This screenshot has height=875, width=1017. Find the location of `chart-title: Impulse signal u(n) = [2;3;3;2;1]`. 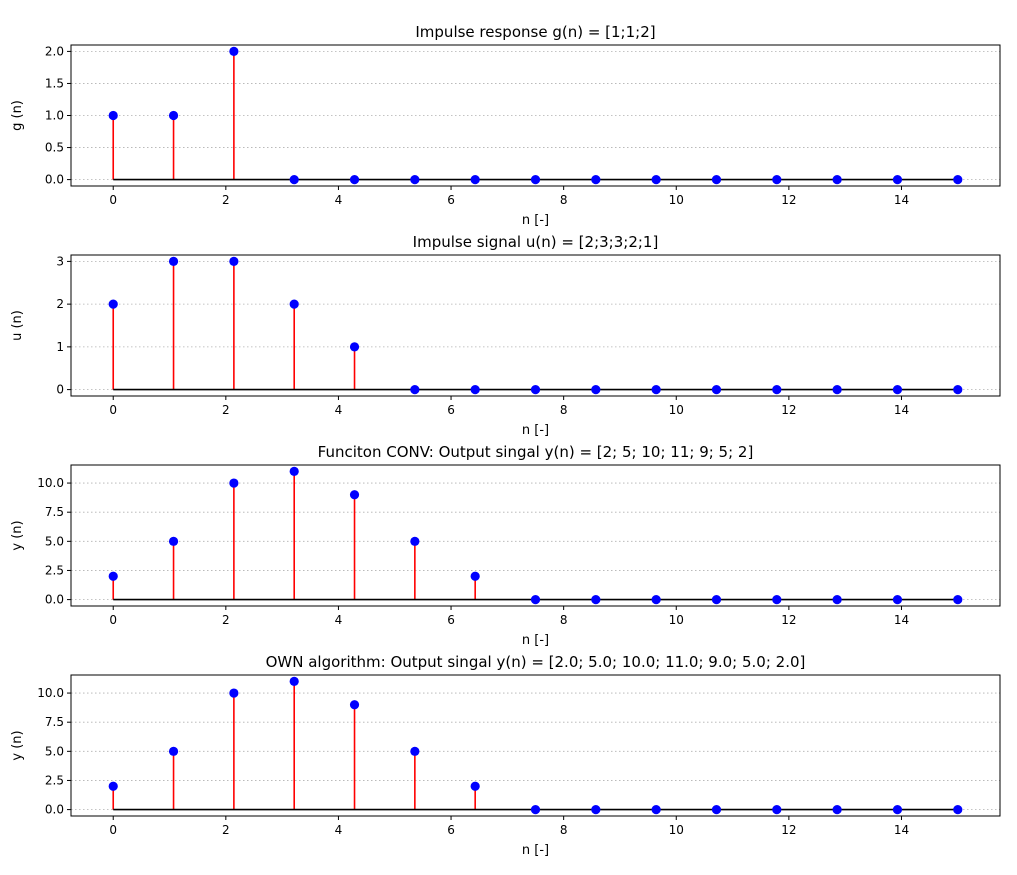

chart-title: Impulse signal u(n) = [2;3;3;2;1] is located at coordinates (536, 242).